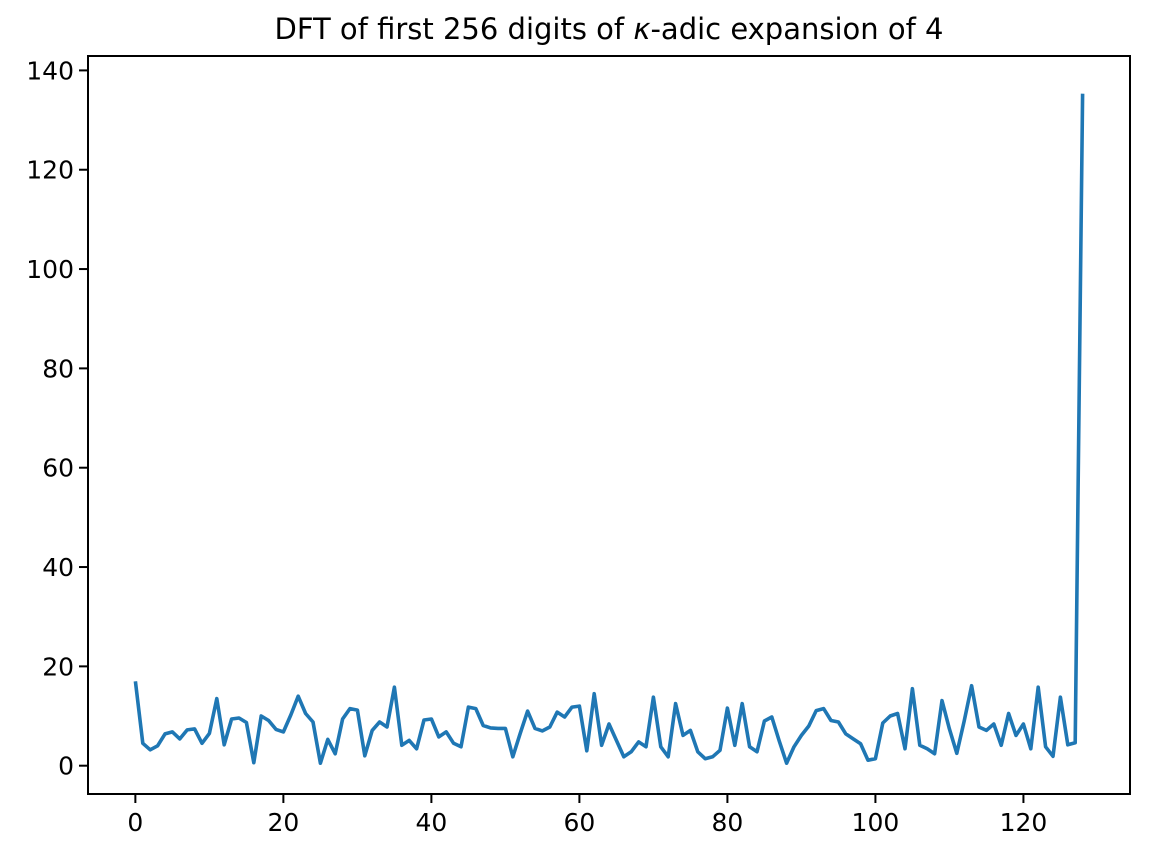 The image size is (1149, 864). Describe the element at coordinates (797, 29) in the screenshot. I see `chart-title-suffix: -adic expansion of 4` at that location.